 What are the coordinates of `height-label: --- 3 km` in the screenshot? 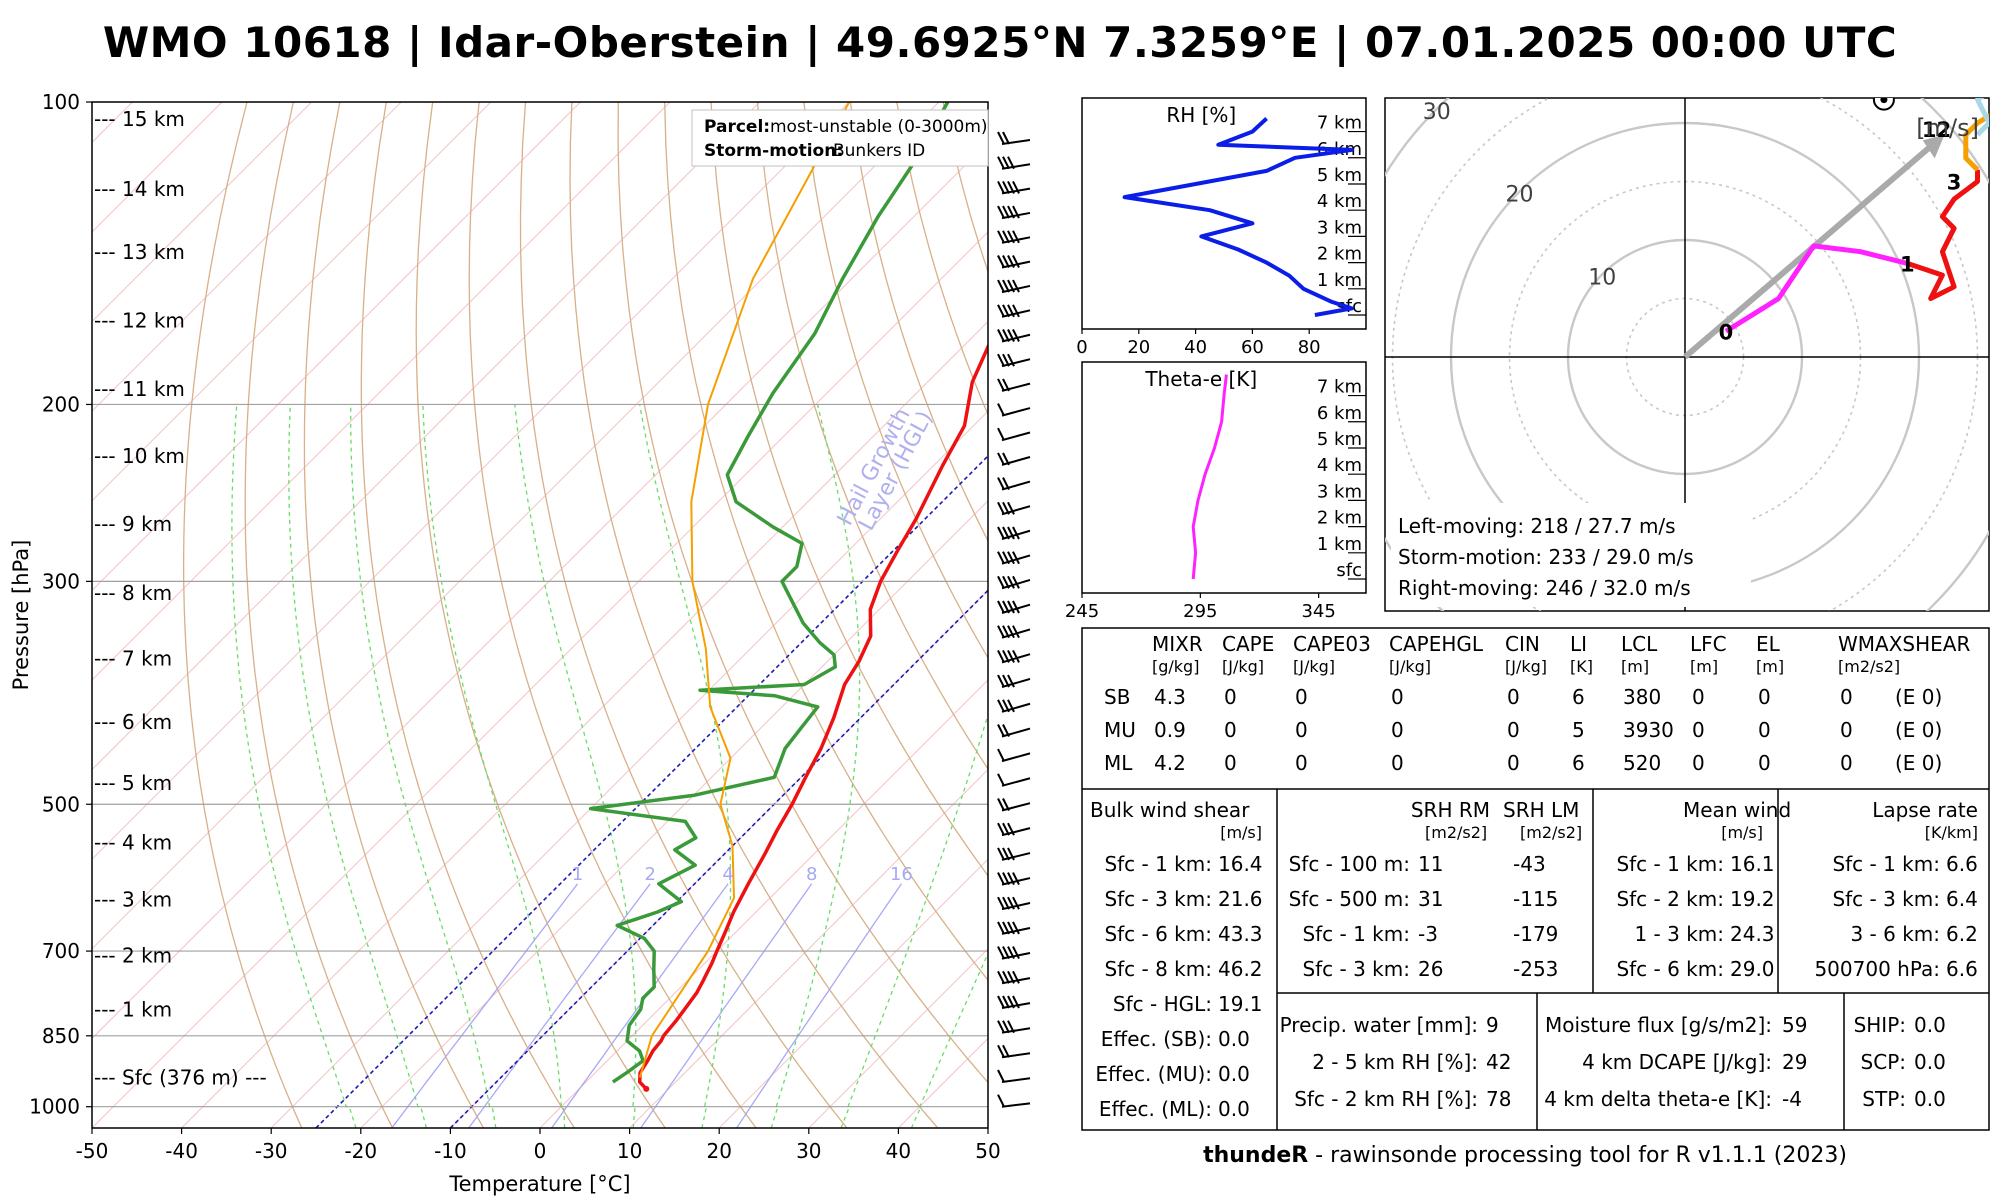 It's located at (133, 900).